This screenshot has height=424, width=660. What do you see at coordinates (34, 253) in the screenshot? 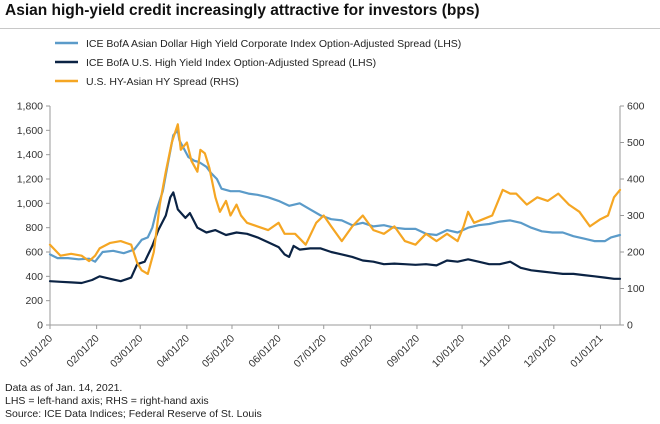
I see `y-left-tick-label: 600` at bounding box center [34, 253].